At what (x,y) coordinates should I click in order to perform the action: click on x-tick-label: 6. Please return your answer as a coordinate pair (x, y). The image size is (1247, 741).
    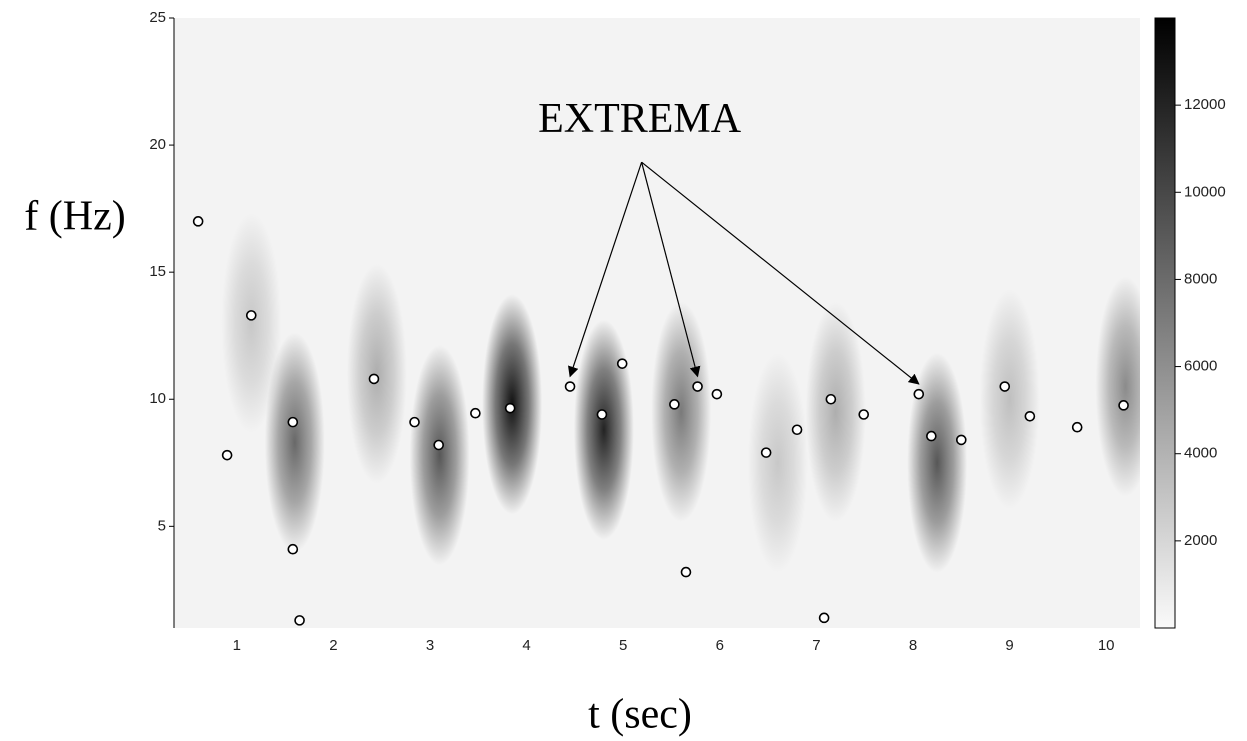
    Looking at the image, I should click on (720, 645).